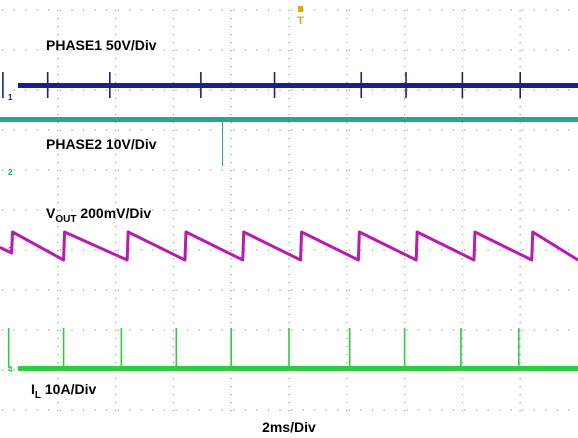  Describe the element at coordinates (292, 351) in the screenshot. I see `series-il: 4` at that location.